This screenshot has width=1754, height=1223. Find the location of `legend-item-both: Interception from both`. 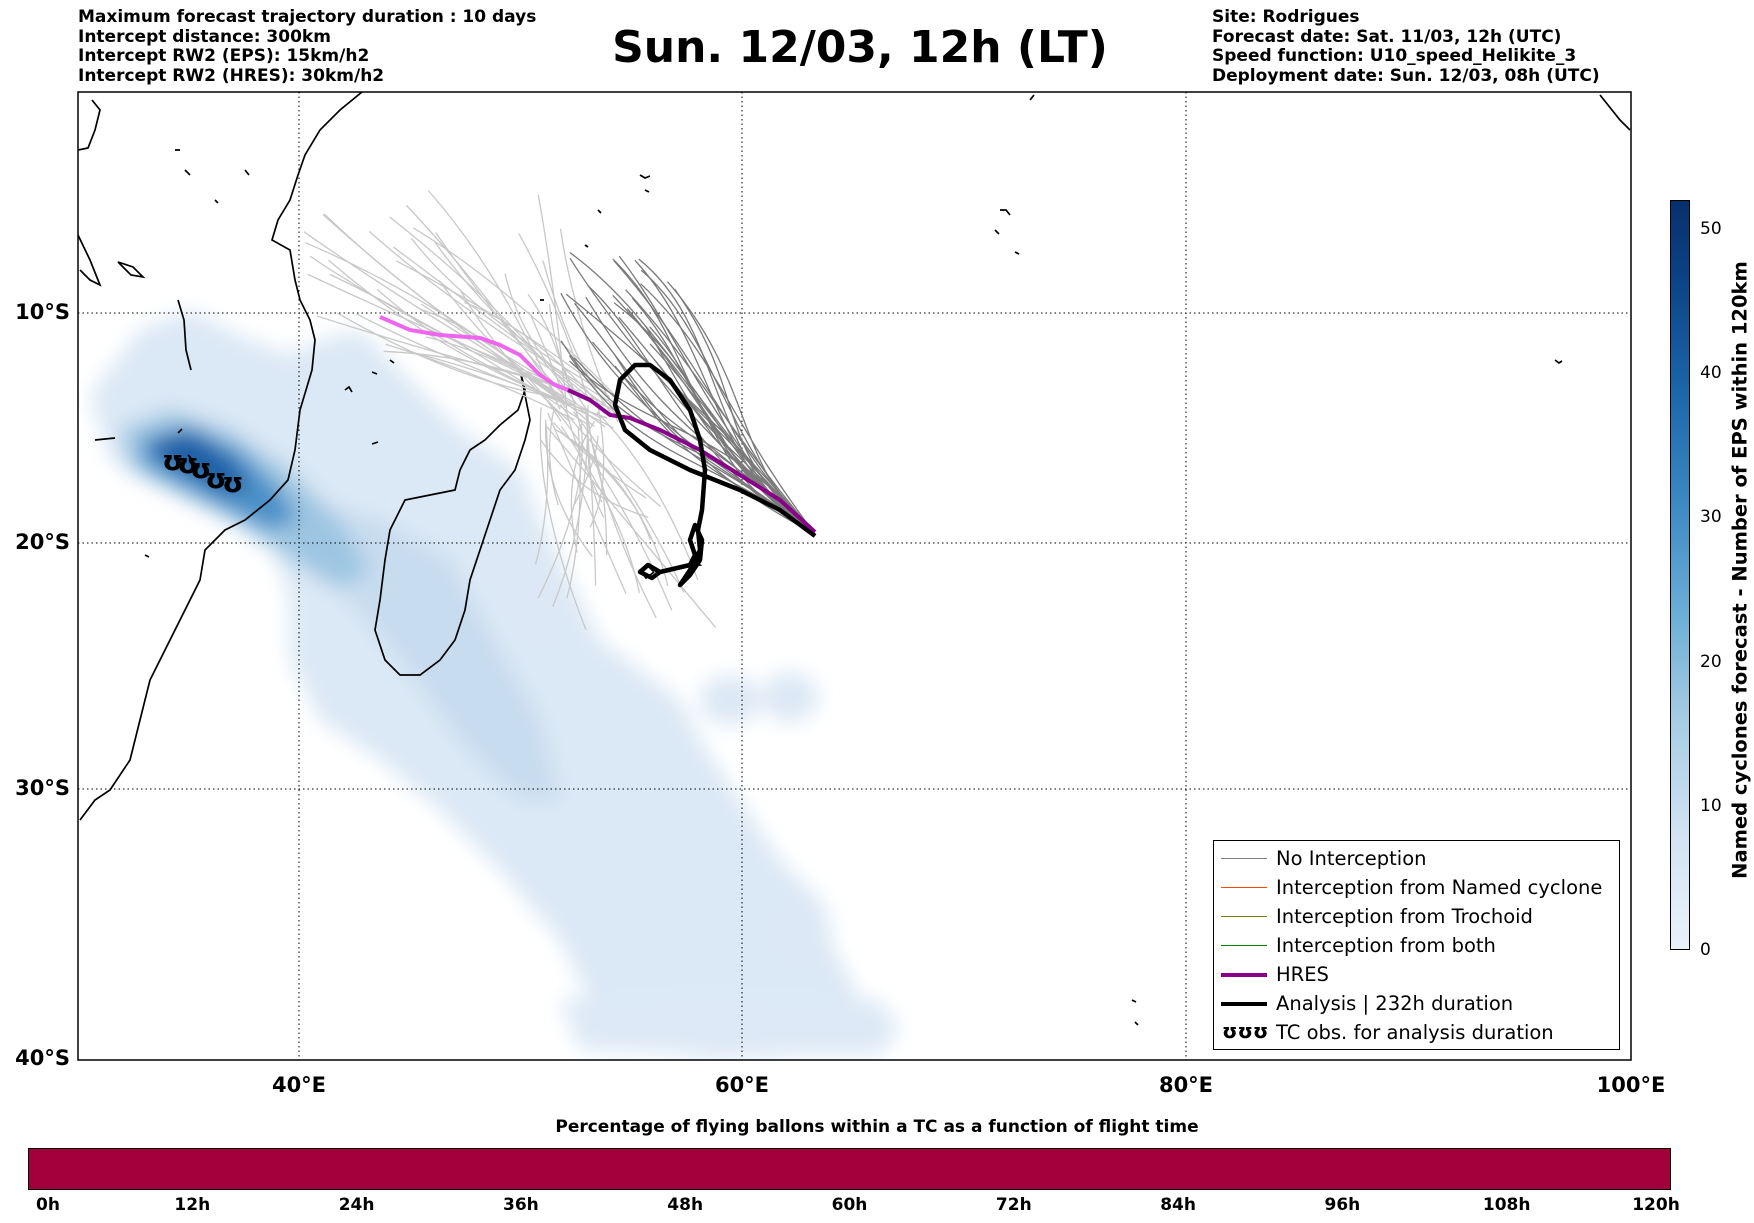

legend-item-both: Interception from both is located at coordinates (1416, 946).